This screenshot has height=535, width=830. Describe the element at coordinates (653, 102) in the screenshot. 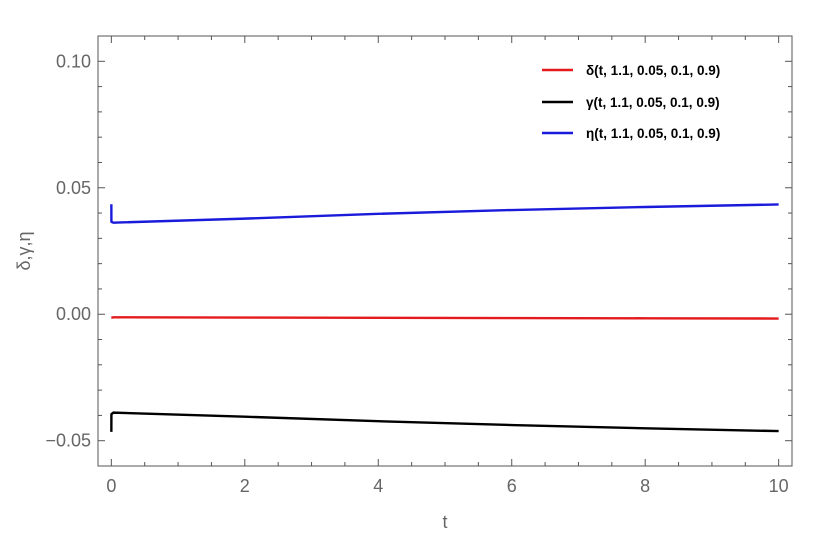

I see `legend-label-gamma: γ(t, 1.1, 0.05, 0.1, 0.9)` at that location.